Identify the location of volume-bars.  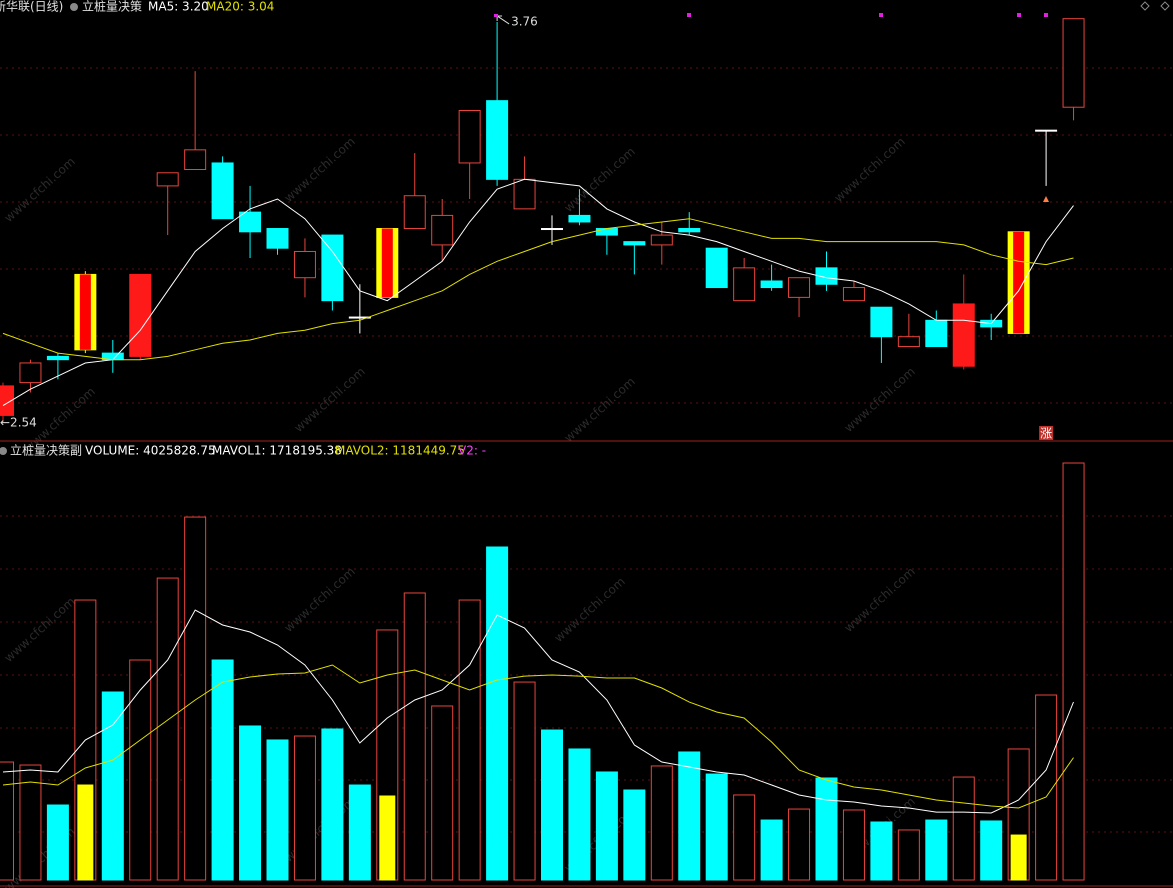
(552, 832).